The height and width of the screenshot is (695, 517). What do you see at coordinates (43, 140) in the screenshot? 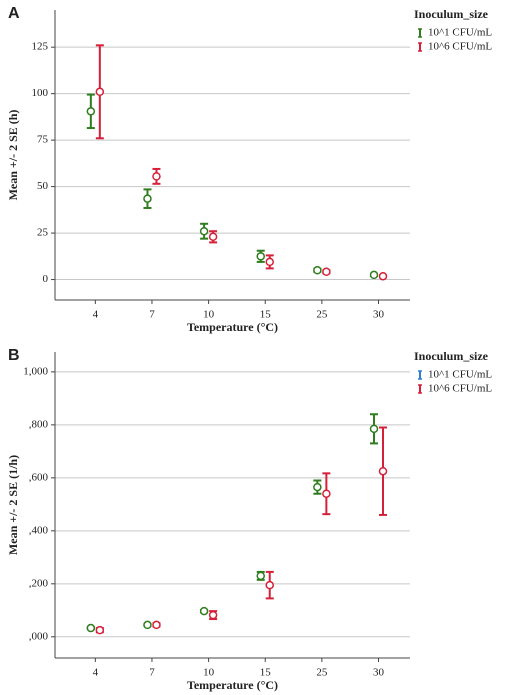
I see `y-tick-label: 75` at bounding box center [43, 140].